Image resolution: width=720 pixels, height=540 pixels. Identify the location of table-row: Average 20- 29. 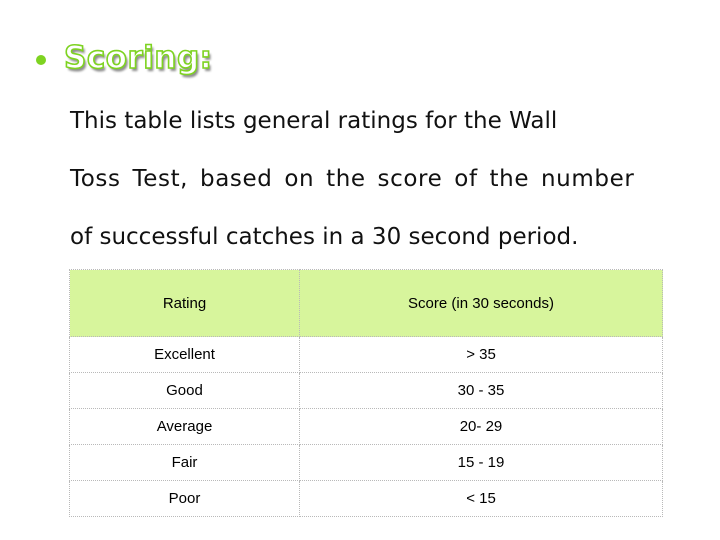
(366, 426).